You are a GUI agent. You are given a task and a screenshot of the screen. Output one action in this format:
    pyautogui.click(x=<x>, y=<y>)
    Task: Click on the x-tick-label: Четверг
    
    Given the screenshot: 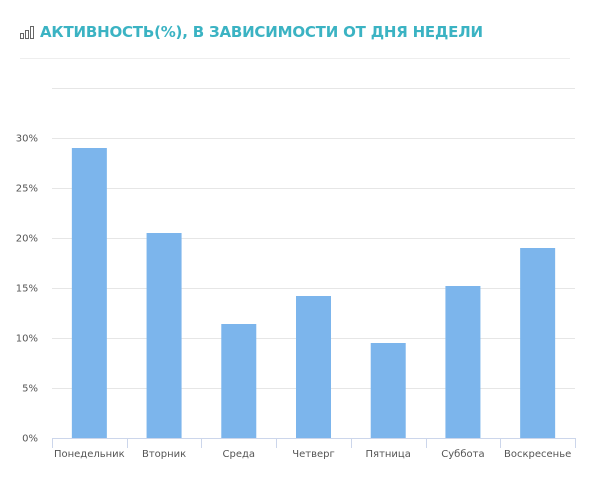 What is the action you would take?
    pyautogui.click(x=313, y=454)
    